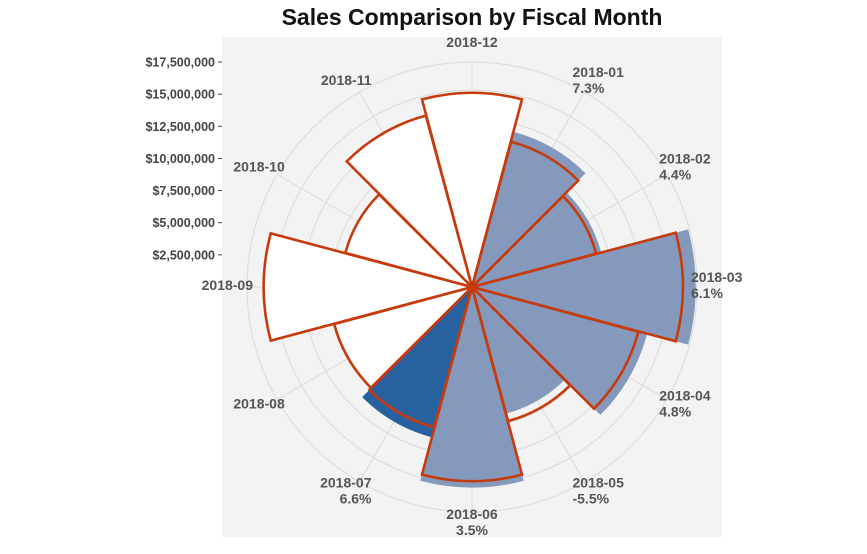 Image resolution: width=867 pixels, height=554 pixels. I want to click on month-label-2018-09: 2018-09, so click(228, 285).